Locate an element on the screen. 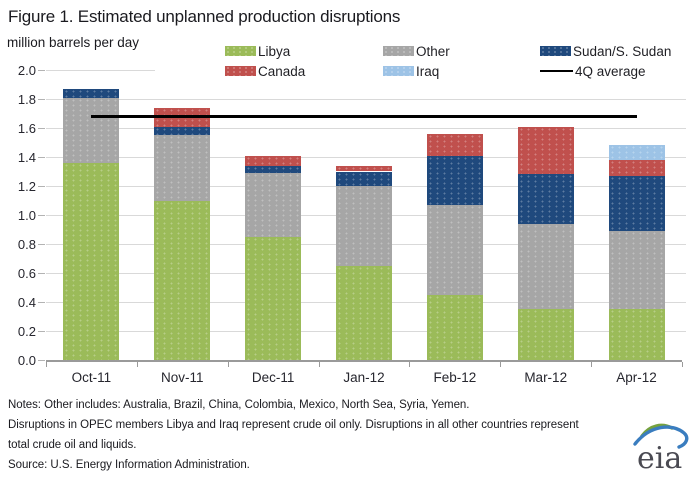  eia-logo: eia is located at coordinates (661, 449).